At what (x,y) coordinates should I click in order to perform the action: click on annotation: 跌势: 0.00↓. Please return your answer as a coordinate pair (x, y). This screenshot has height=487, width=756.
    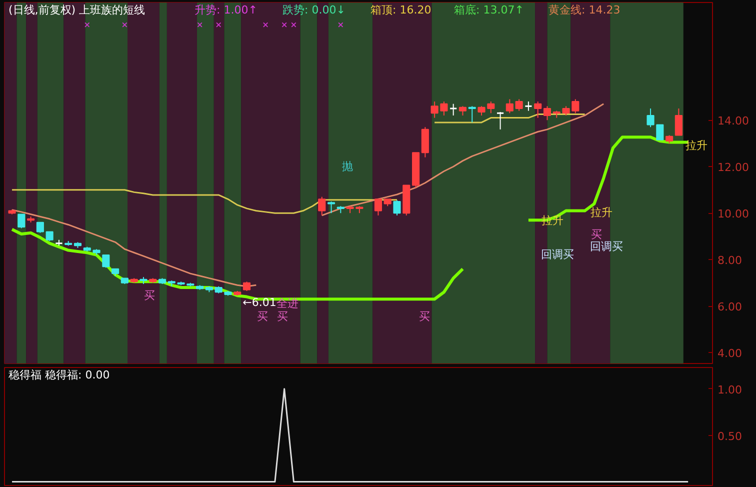
    Looking at the image, I should click on (314, 10).